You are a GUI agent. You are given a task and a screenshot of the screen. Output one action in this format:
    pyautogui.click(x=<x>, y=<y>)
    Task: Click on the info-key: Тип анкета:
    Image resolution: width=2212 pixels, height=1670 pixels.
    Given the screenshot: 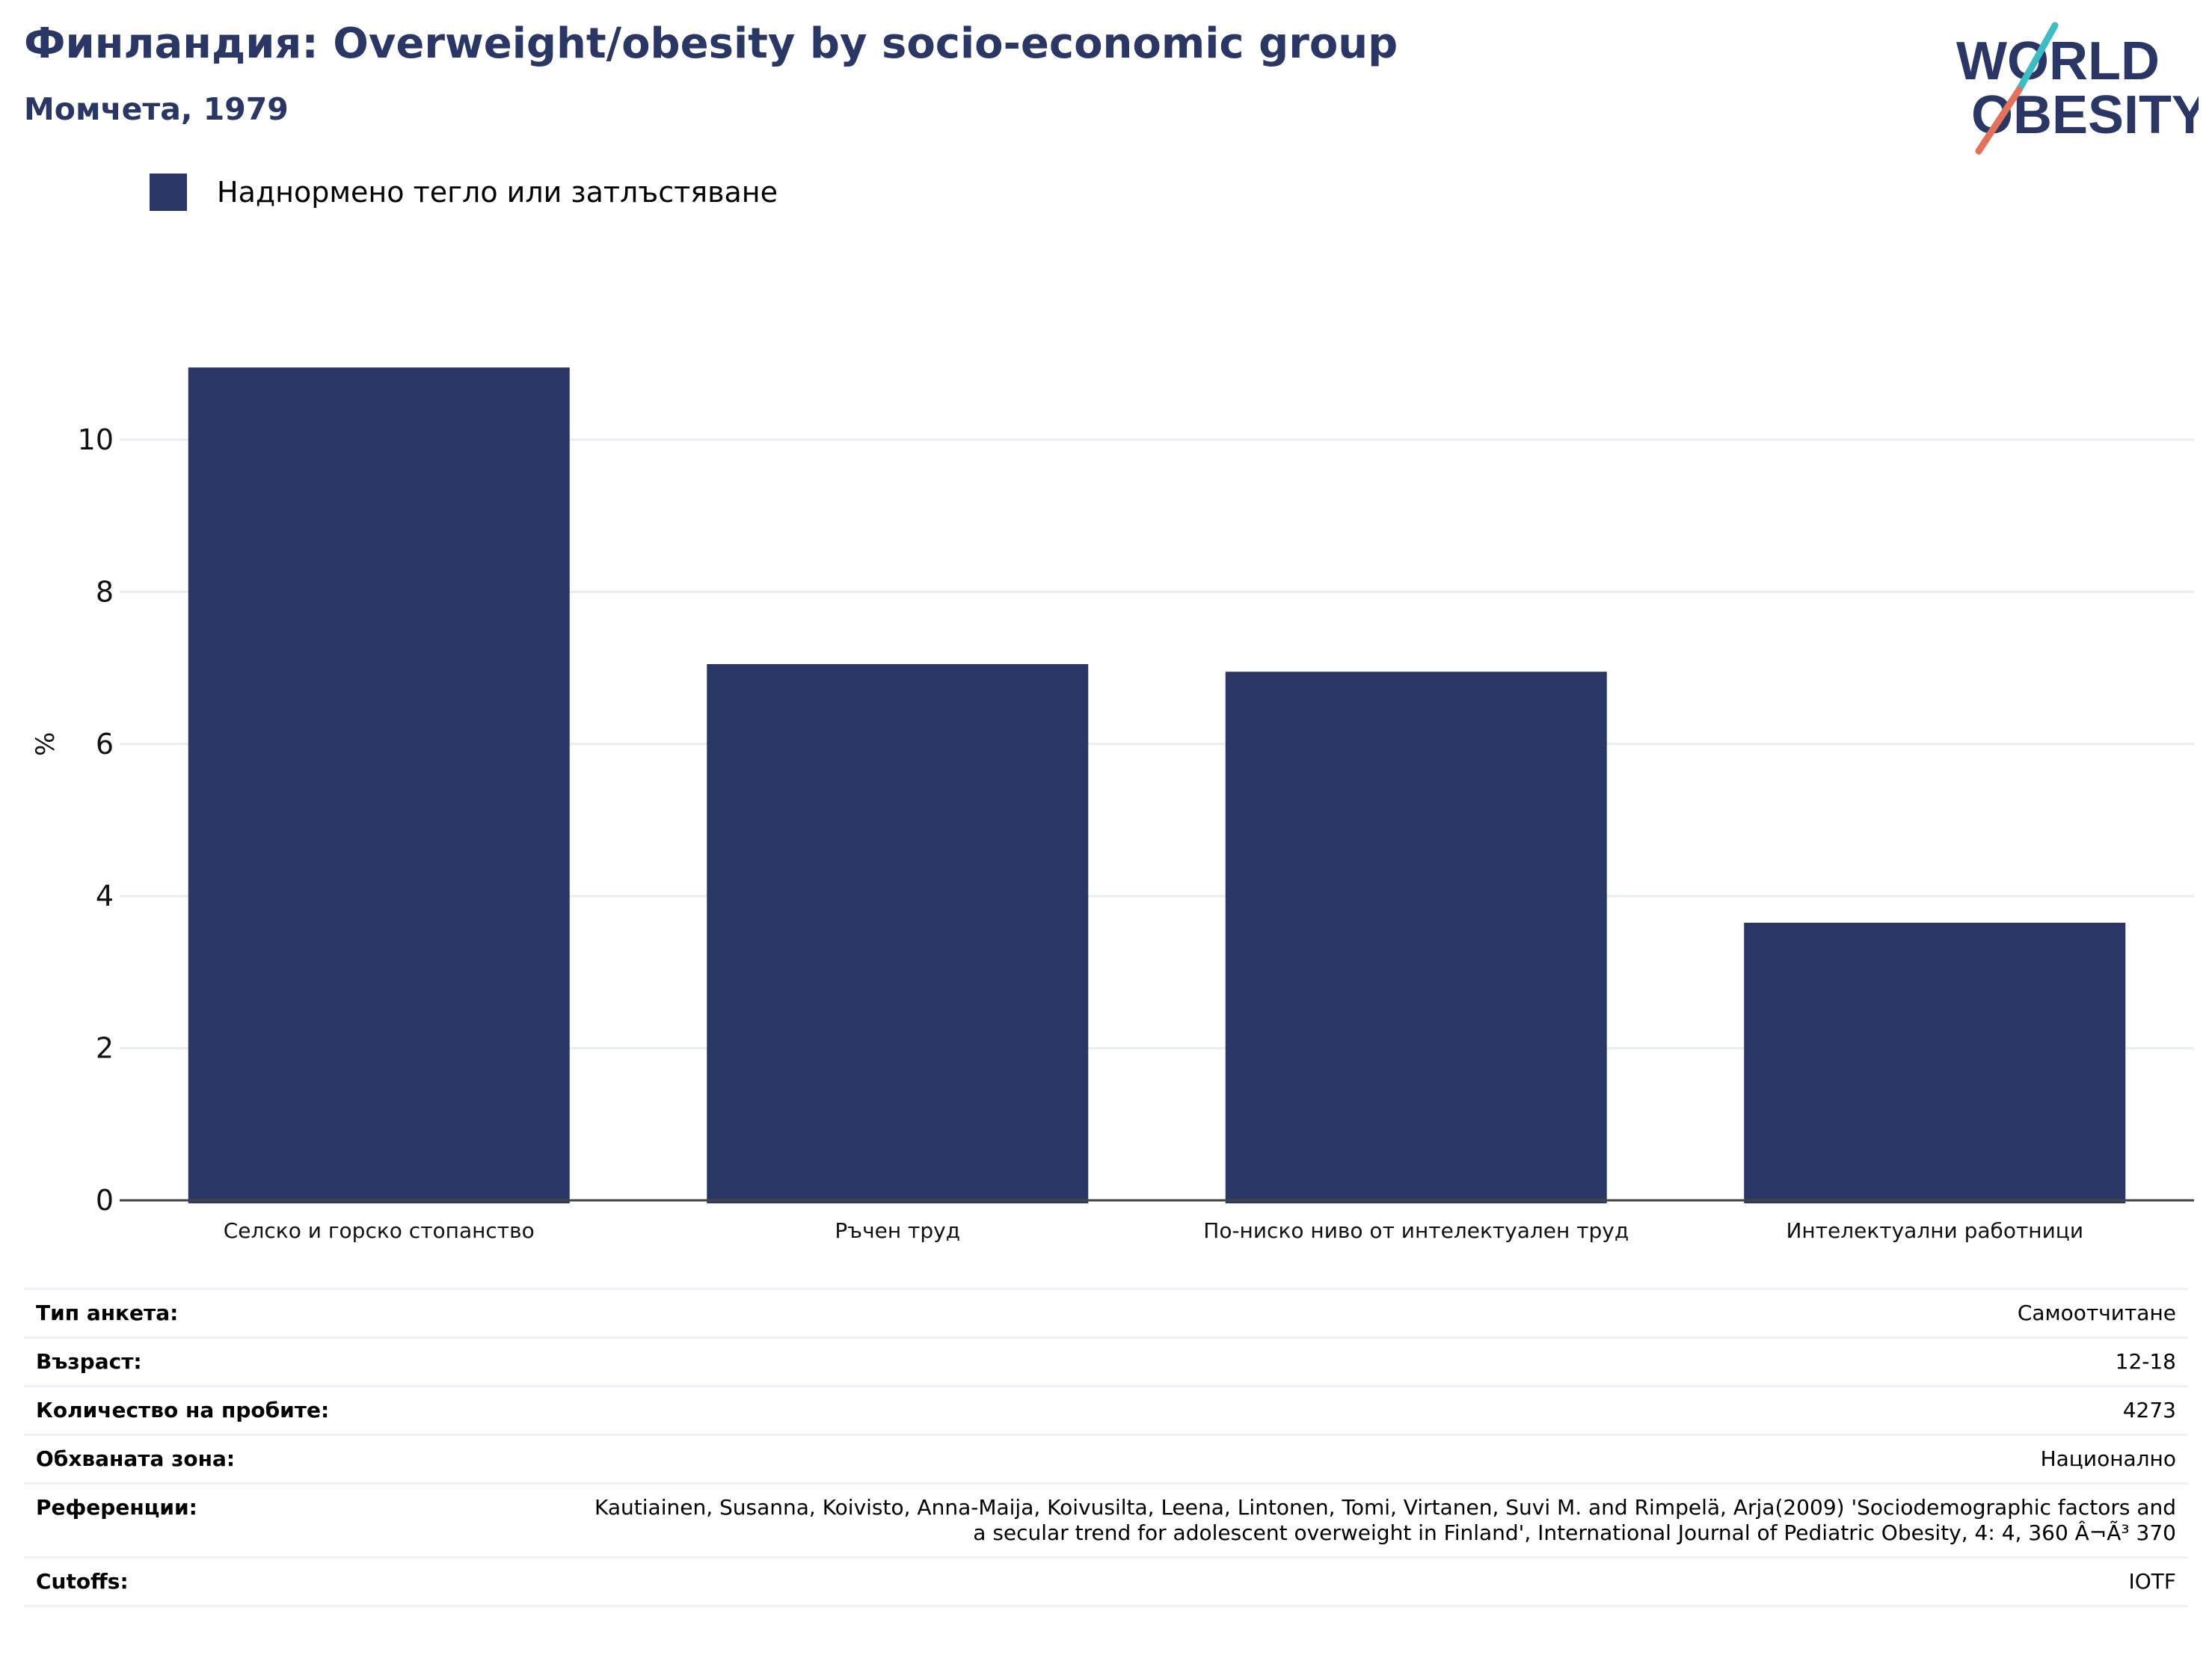 What is the action you would take?
    pyautogui.click(x=297, y=1313)
    